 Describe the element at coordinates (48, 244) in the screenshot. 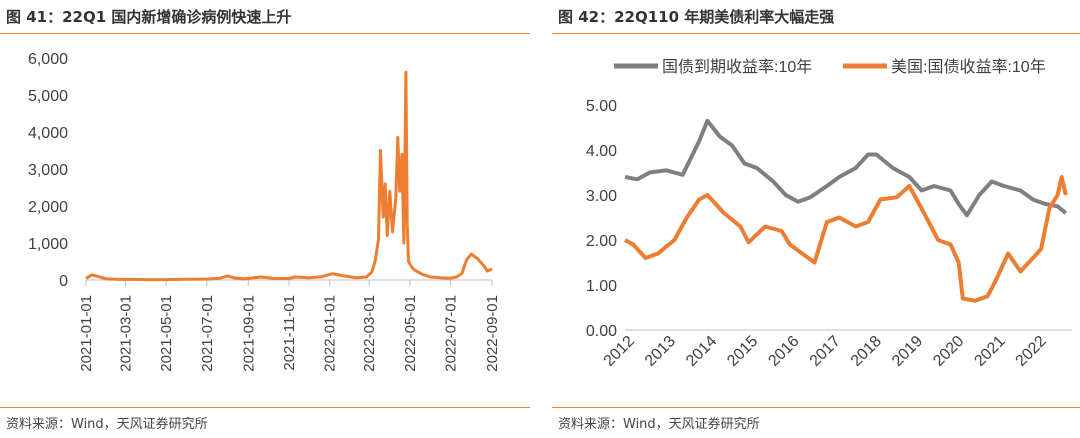

I see `y-tick-label: 1,000` at that location.